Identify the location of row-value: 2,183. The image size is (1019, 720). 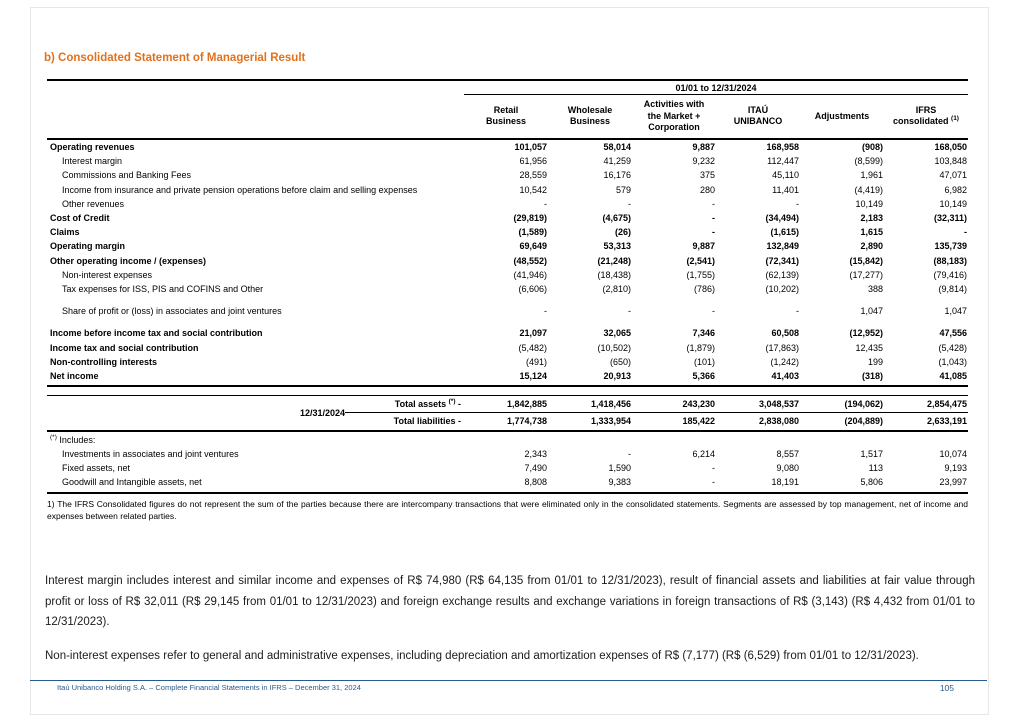
(871, 218).